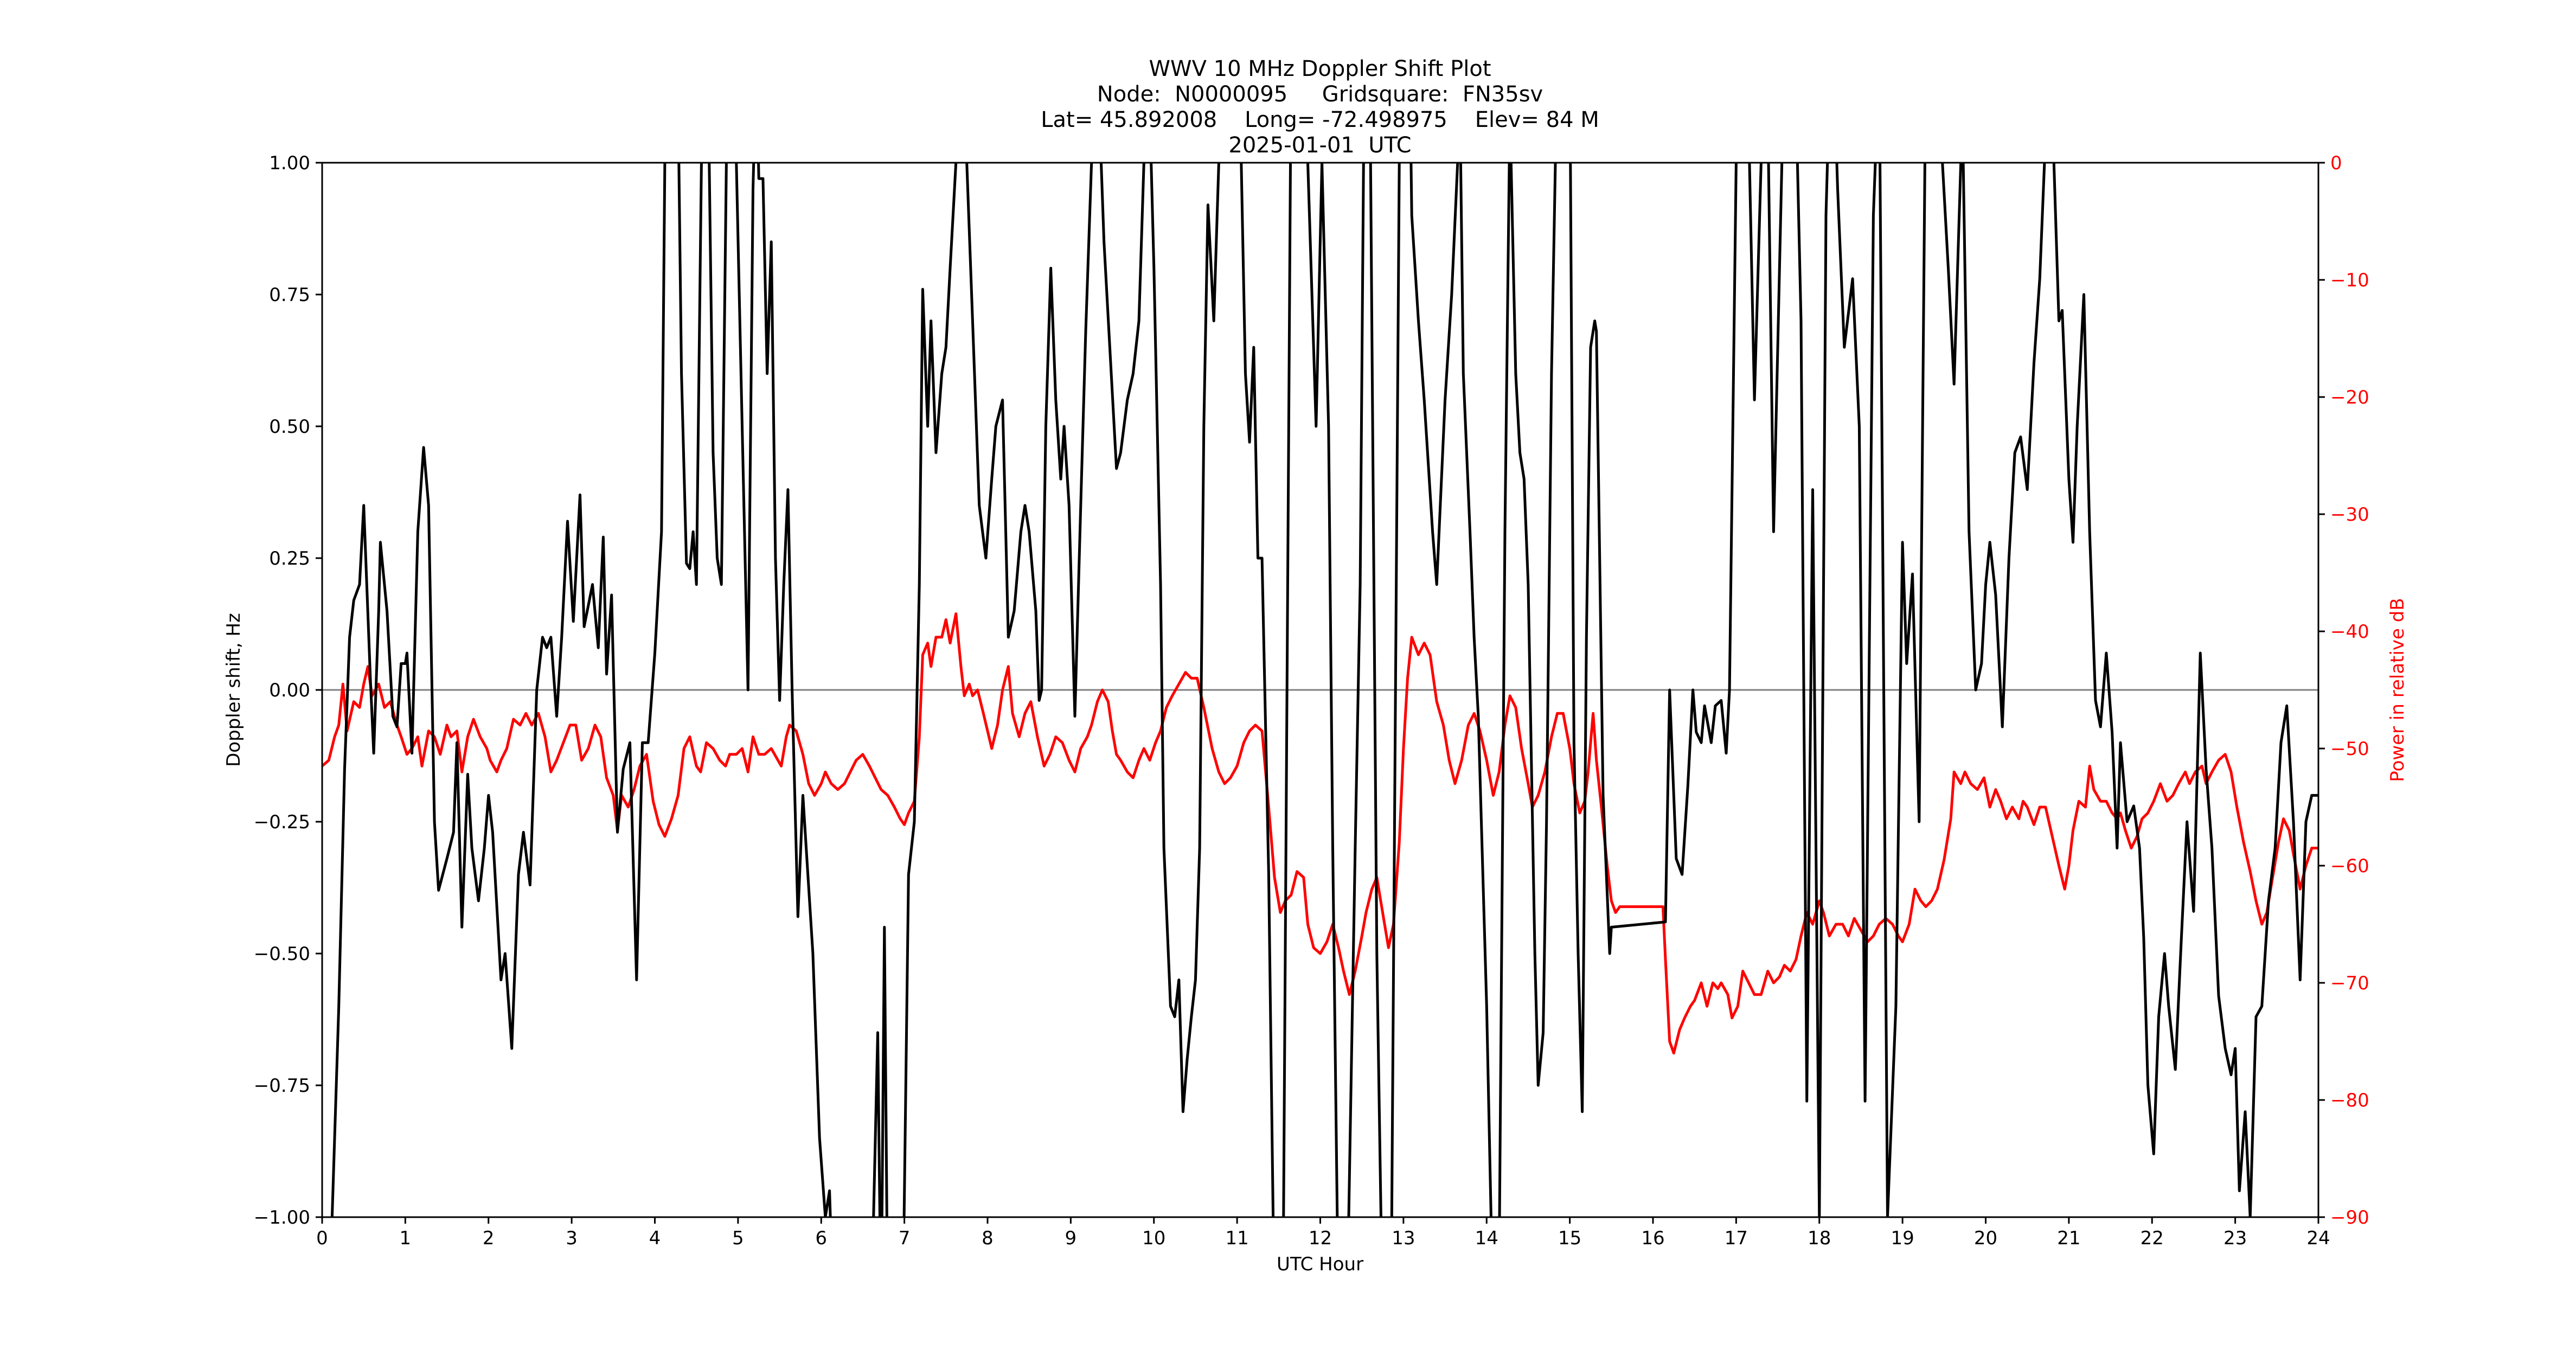 The image size is (2576, 1356). What do you see at coordinates (1319, 145) in the screenshot?
I see `chart-subtitle-date: 2025-01-01 UTC` at bounding box center [1319, 145].